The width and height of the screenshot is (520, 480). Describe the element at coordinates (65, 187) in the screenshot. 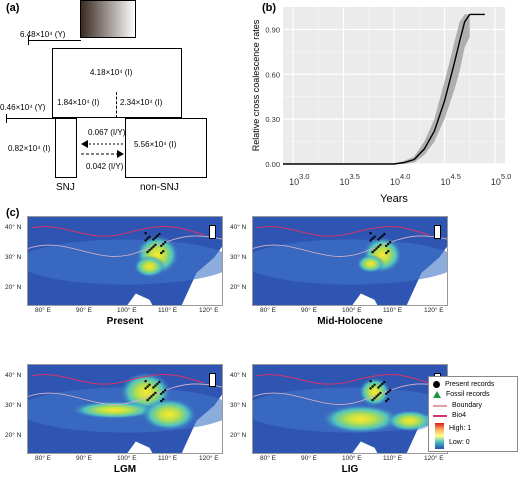

I see `snj-label: SNJ` at that location.